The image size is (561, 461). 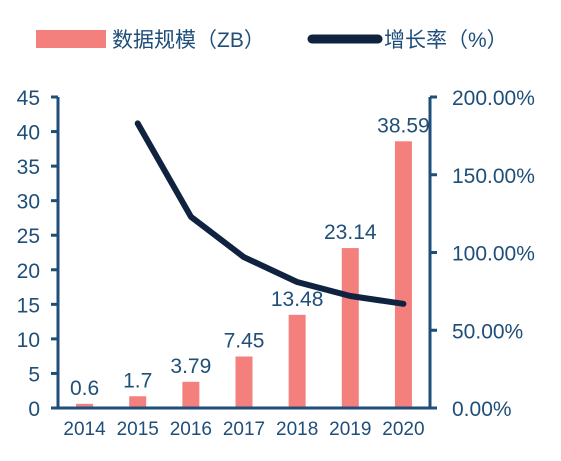 What do you see at coordinates (84, 429) in the screenshot?
I see `x-tick-label-2014: 2014` at bounding box center [84, 429].